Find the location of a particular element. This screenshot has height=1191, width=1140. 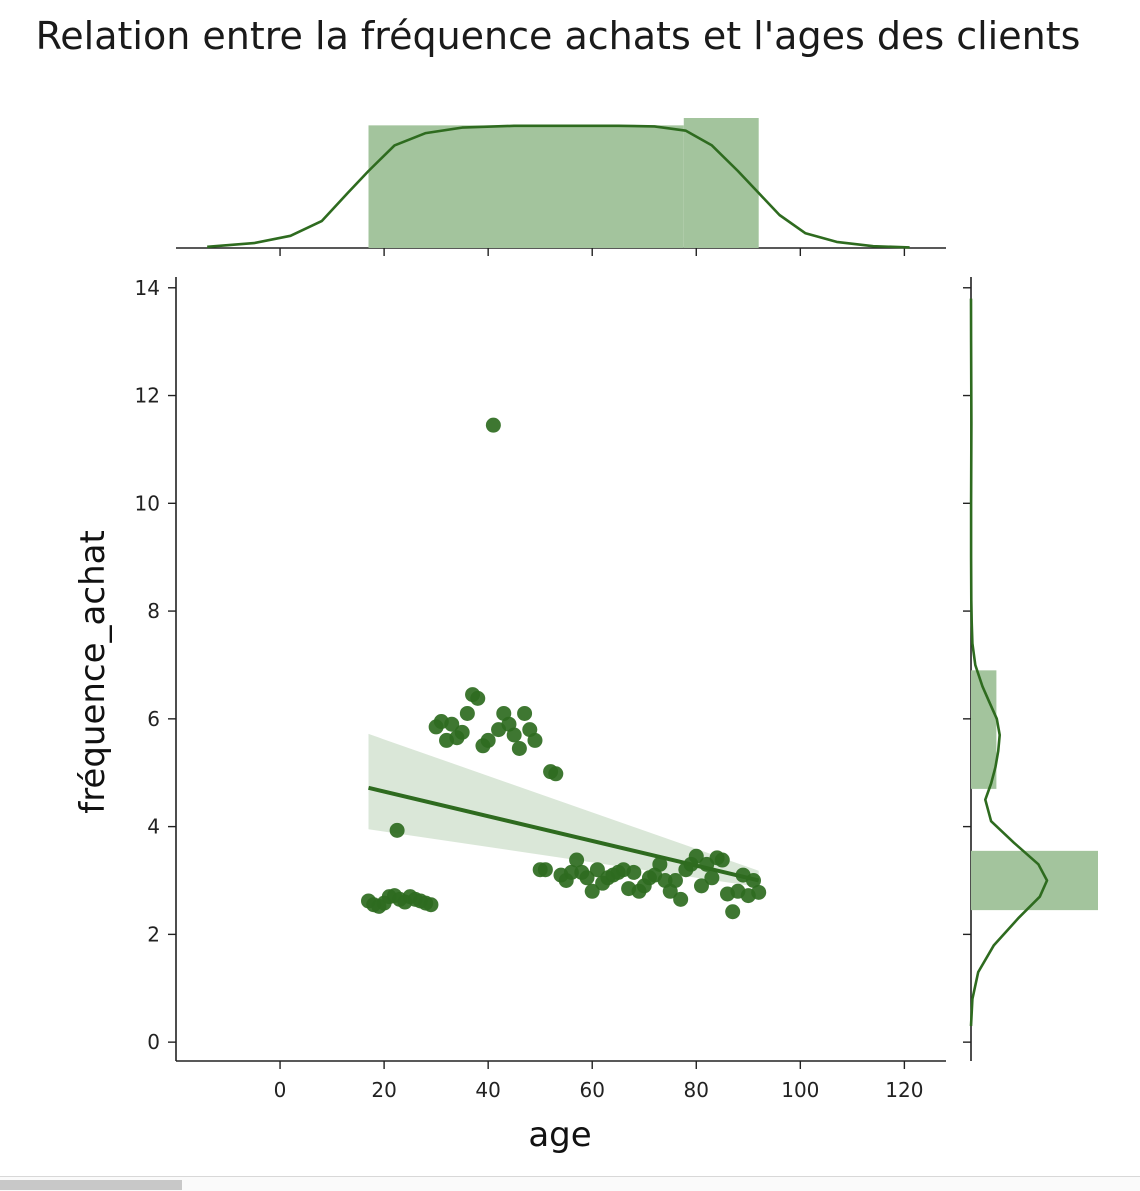

x-tick-label: 100 is located at coordinates (800, 1090).